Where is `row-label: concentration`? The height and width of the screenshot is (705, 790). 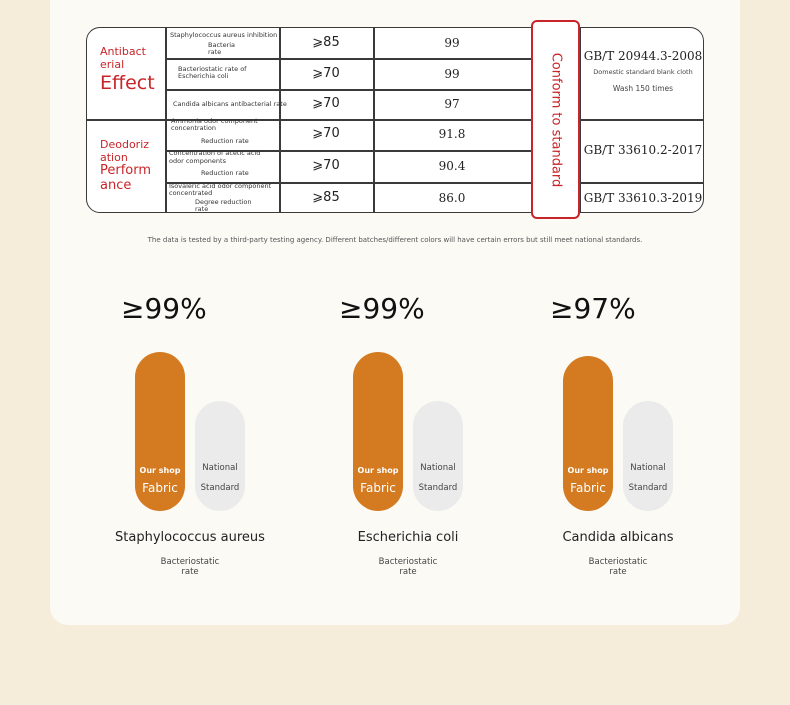 row-label: concentration is located at coordinates (194, 128).